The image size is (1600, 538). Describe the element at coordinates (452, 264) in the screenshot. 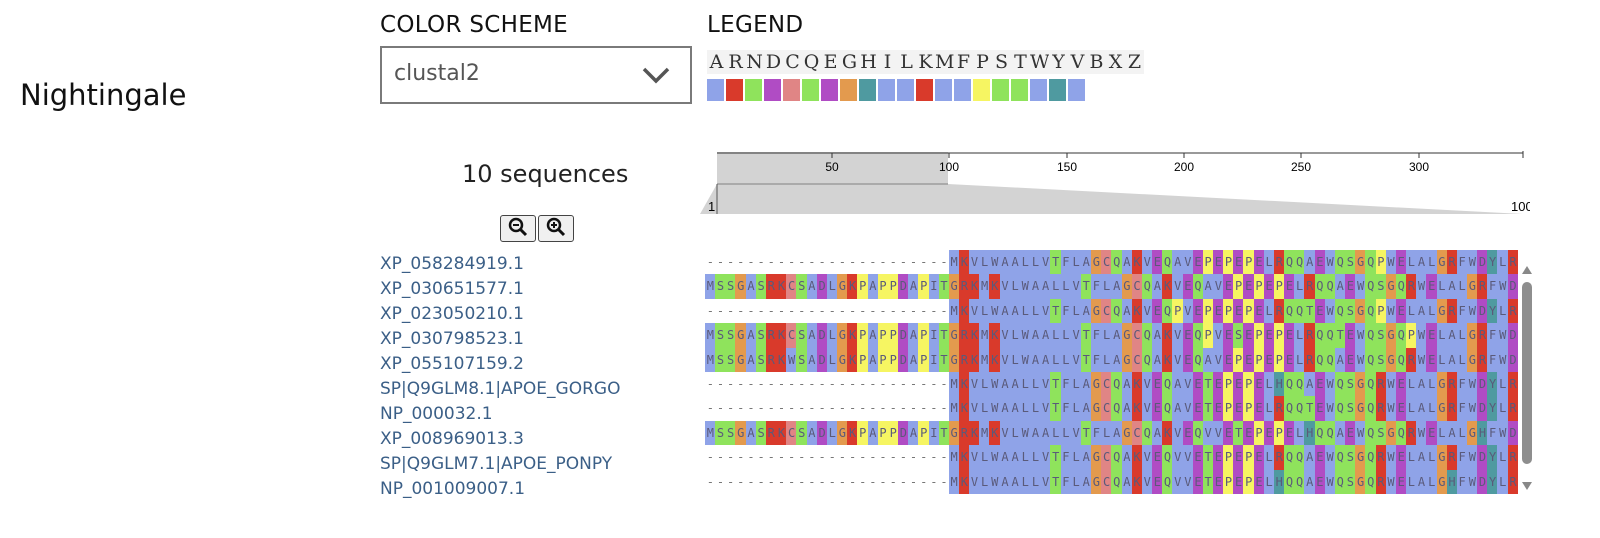

I see `sequence-label: XP_058284919.1` at that location.